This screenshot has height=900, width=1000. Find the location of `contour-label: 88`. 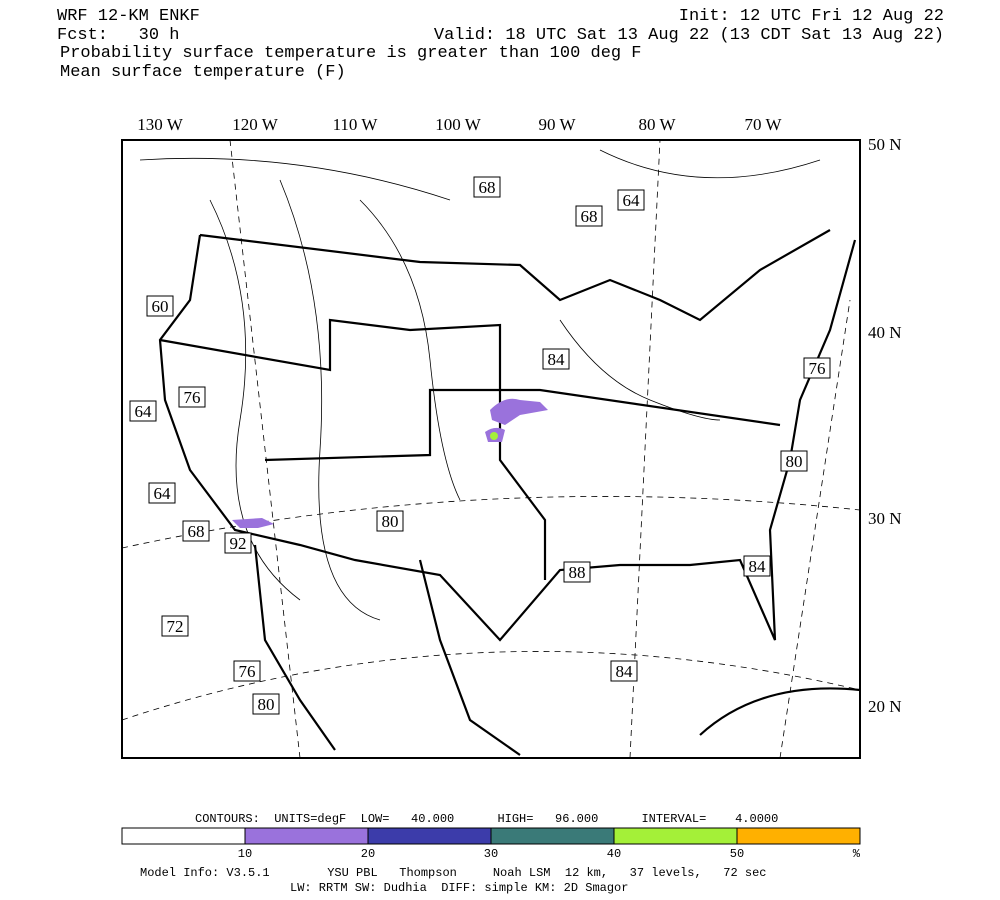

contour-label: 88 is located at coordinates (577, 572).